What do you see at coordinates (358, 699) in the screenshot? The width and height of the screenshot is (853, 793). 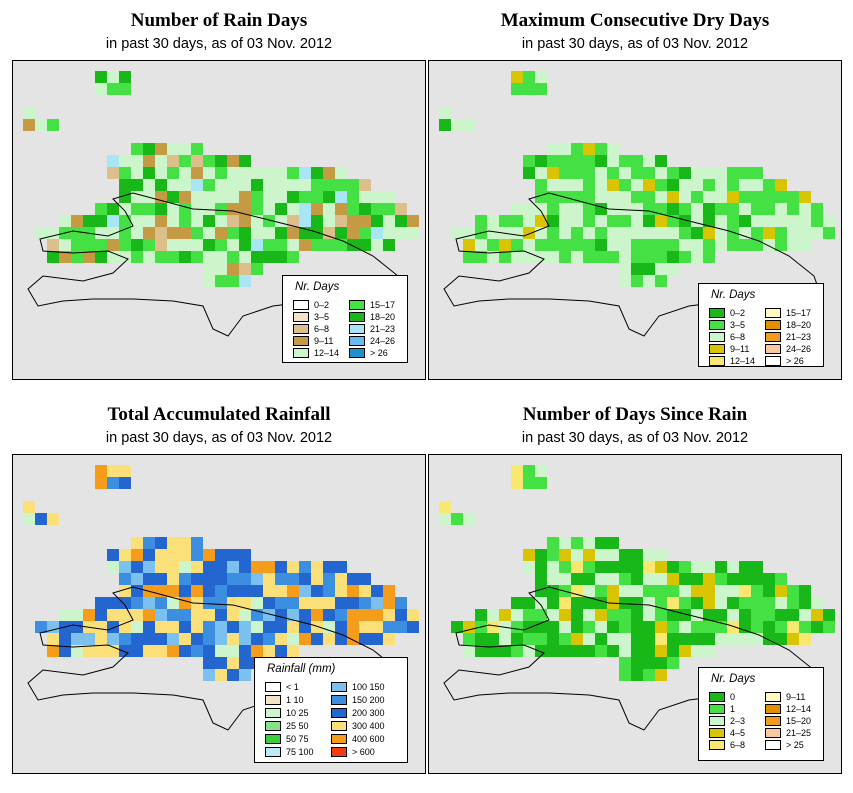 I see `legend-item: 150 200` at bounding box center [358, 699].